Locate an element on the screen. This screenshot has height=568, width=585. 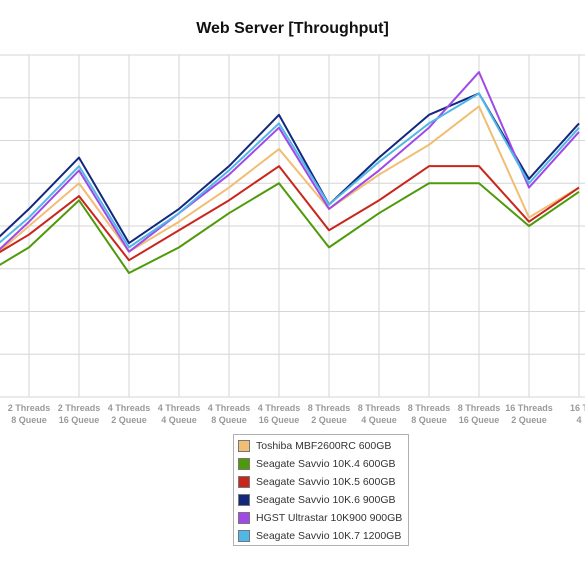
legend-item: Seagate Savvio 10K.7 1200GB is located at coordinates (323, 536).